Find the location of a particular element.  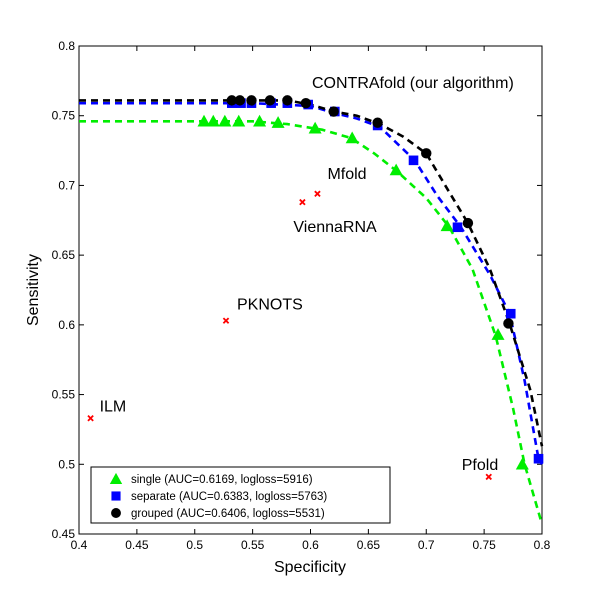

legend-entry: single (AUC=0.6169, logloss=5916) is located at coordinates (222, 480).